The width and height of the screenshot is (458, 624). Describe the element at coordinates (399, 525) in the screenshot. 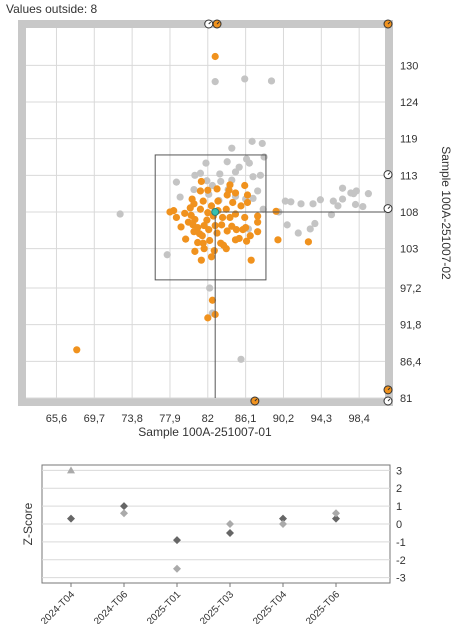

I see `zscore-tick-label: 0` at that location.